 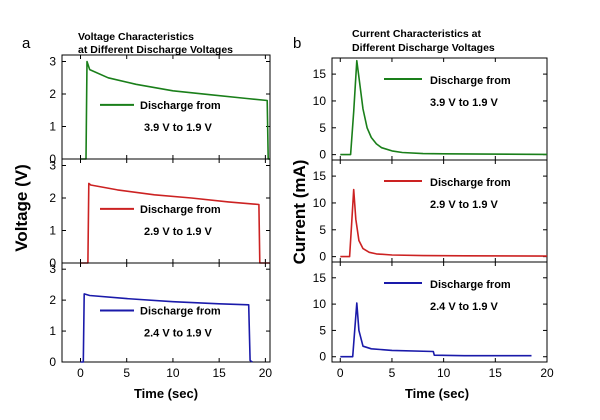 What do you see at coordinates (297, 43) in the screenshot?
I see `panel-letter: b` at bounding box center [297, 43].